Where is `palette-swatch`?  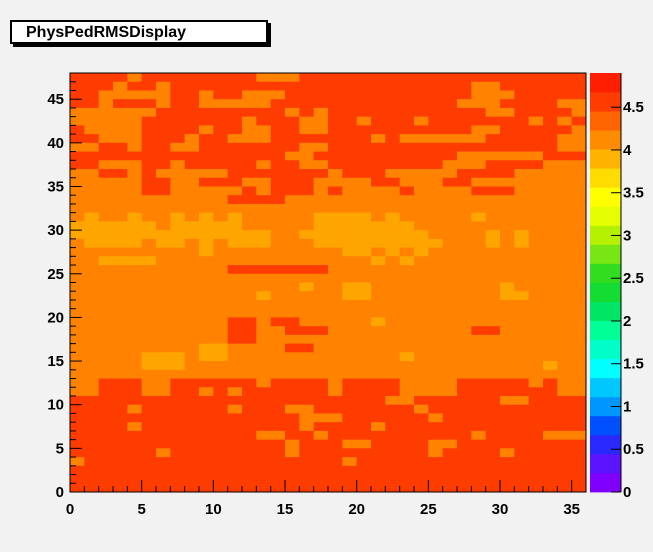 palette-swatch is located at coordinates (605, 235).